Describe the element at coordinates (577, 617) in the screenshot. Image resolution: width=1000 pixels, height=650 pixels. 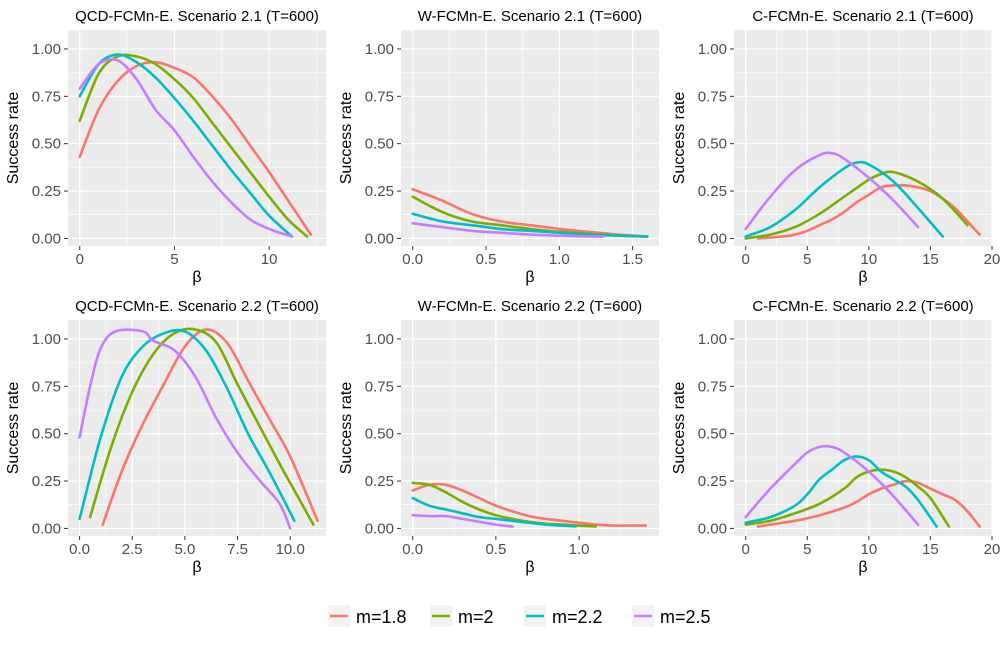
I see `legend-label: m=2.2` at that location.